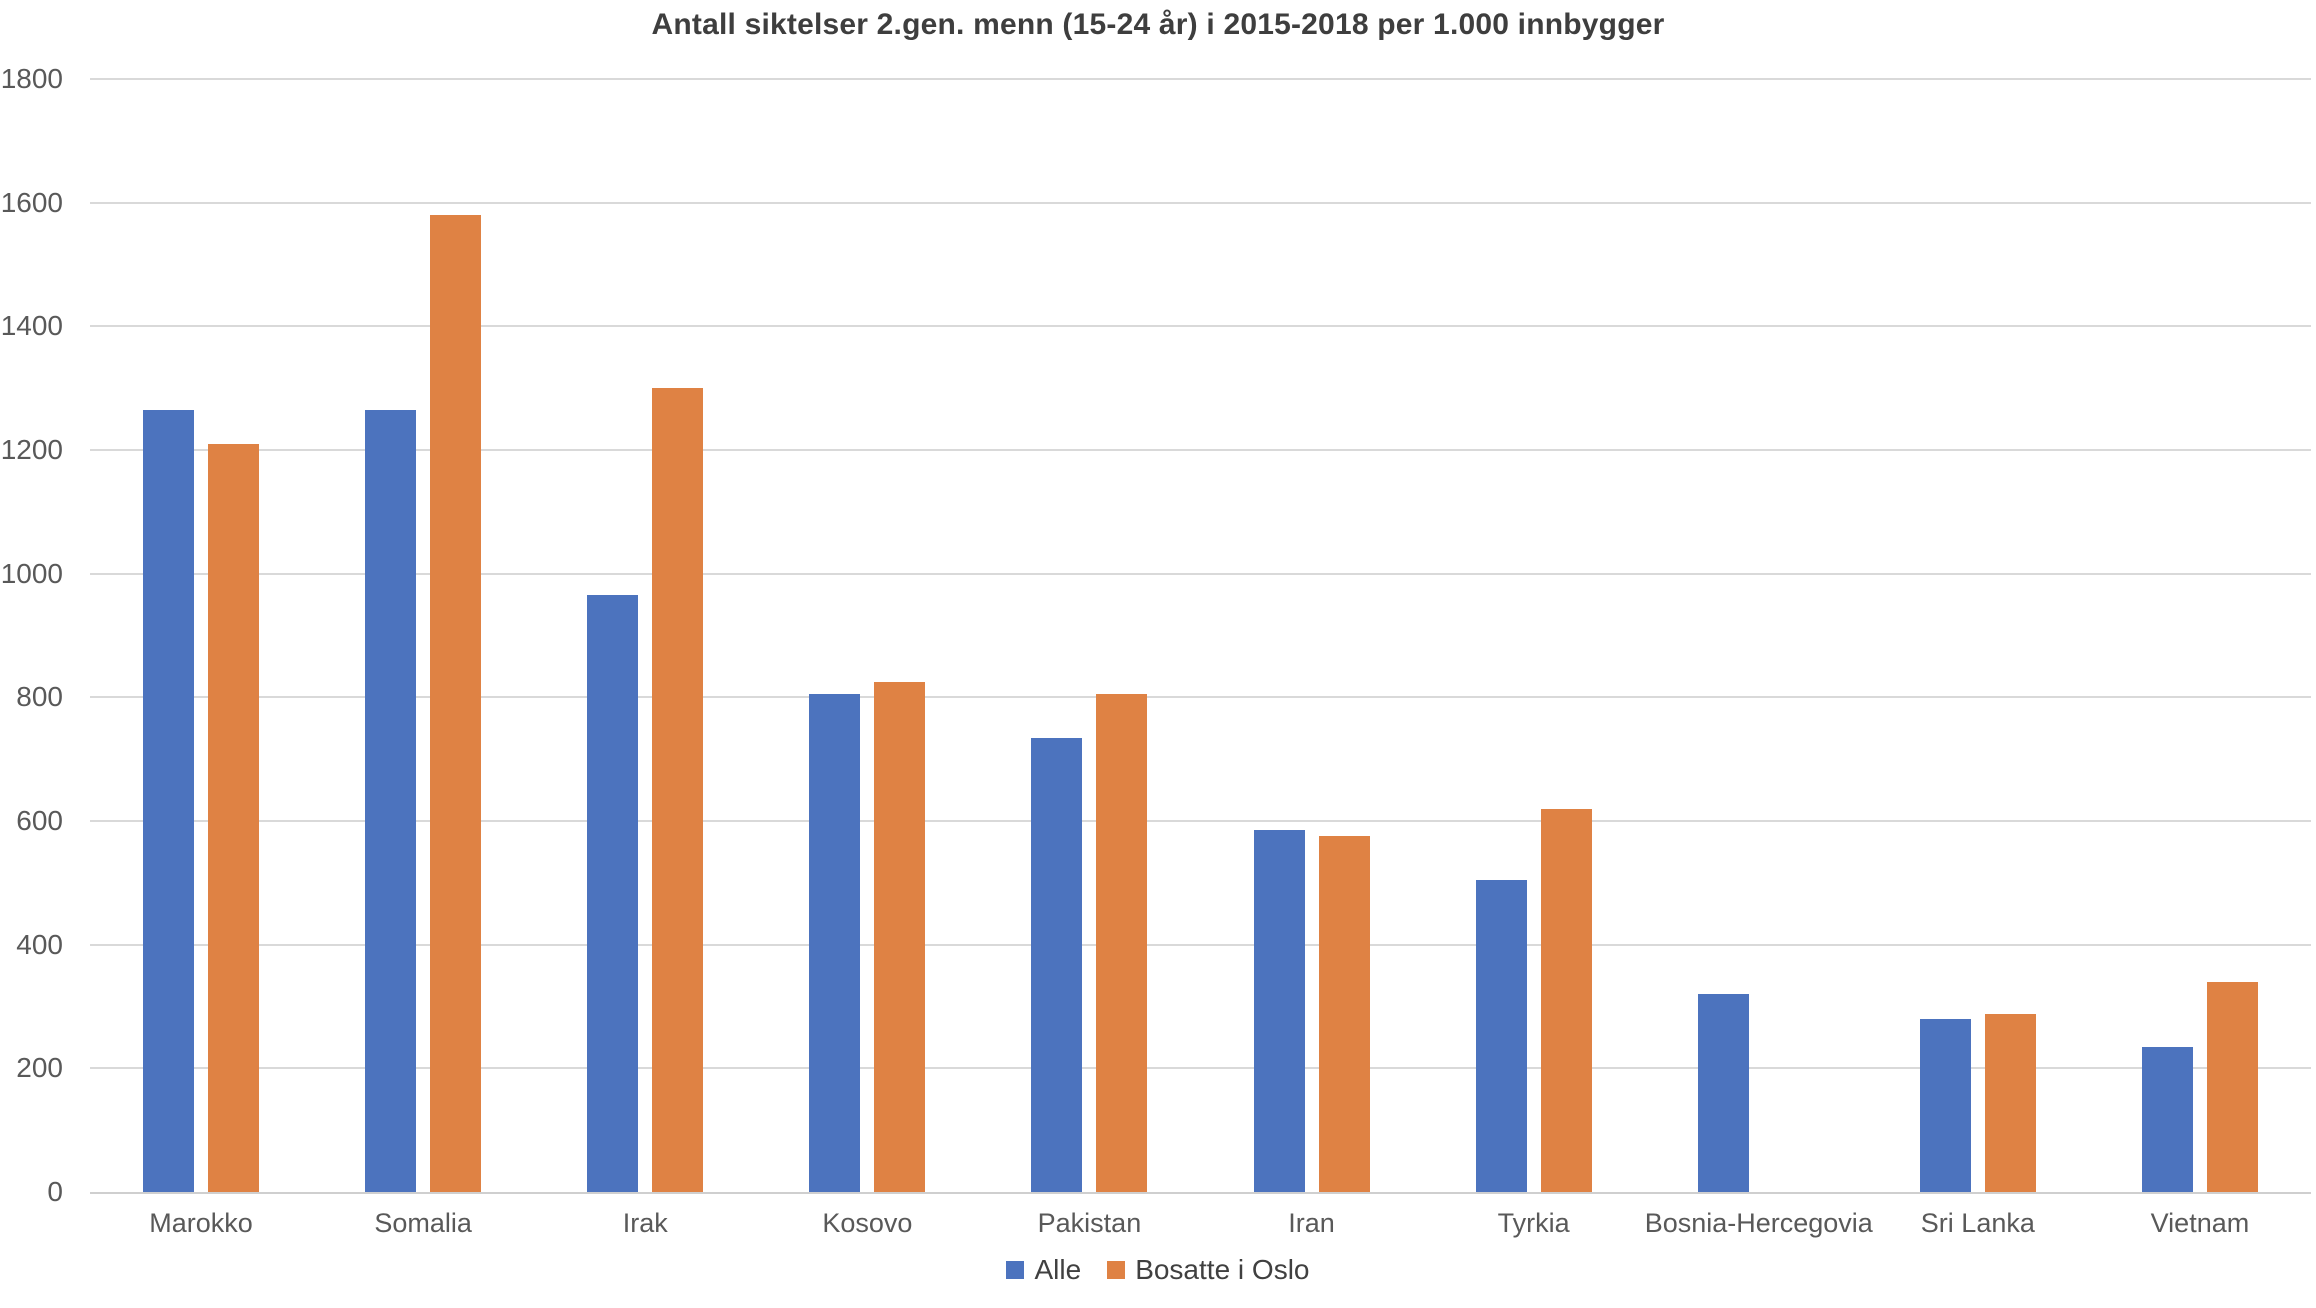 The image size is (2316, 1308). Describe the element at coordinates (31, 78) in the screenshot. I see `y-tick-label: 1800` at that location.